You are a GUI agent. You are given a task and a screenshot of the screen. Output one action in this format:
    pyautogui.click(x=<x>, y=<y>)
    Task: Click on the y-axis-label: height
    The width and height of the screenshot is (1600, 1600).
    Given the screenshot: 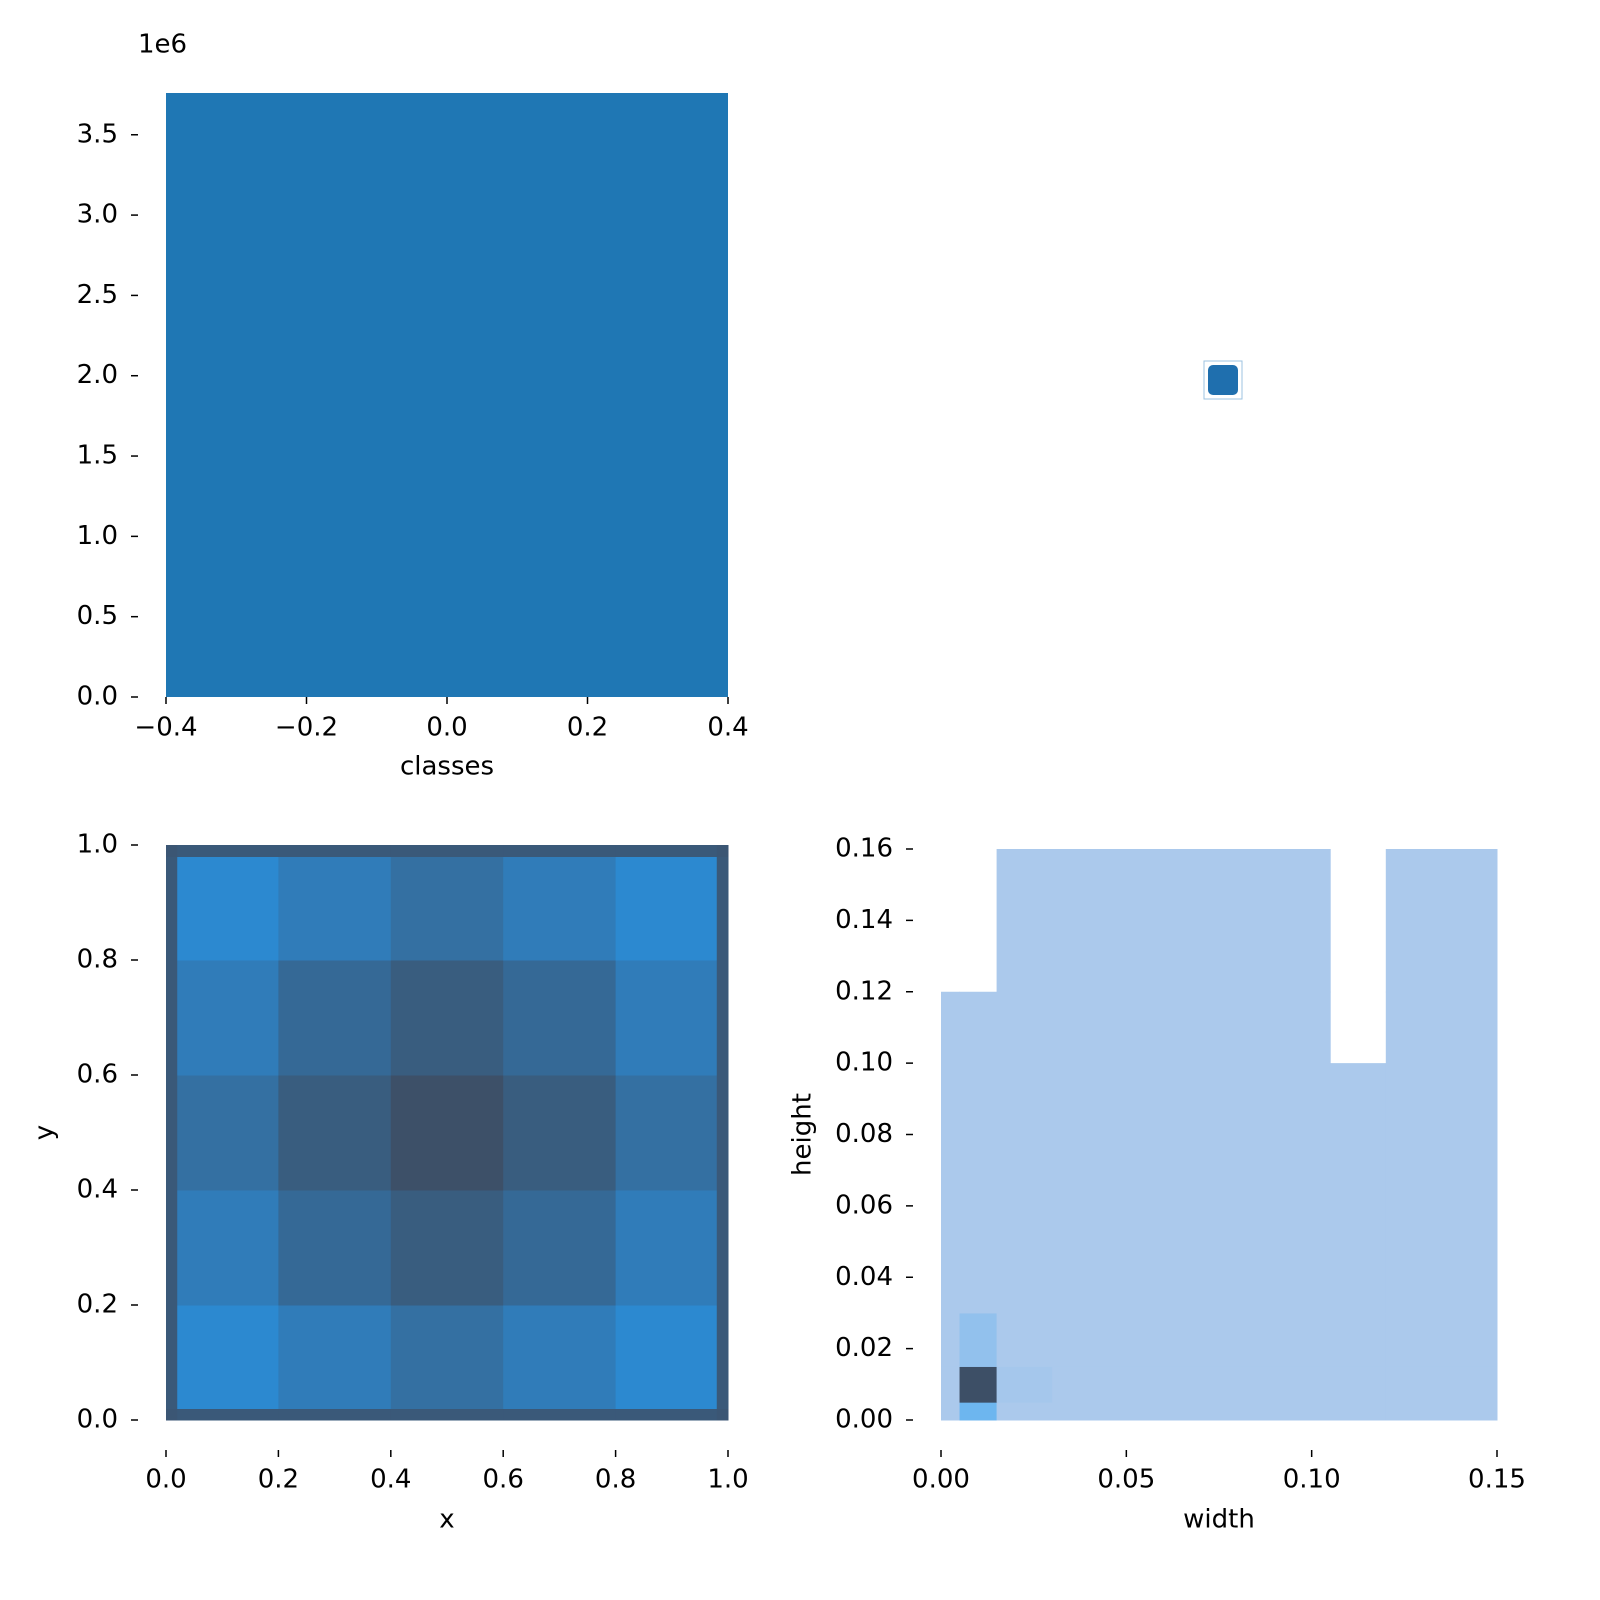 What is the action you would take?
    pyautogui.click(x=803, y=1134)
    